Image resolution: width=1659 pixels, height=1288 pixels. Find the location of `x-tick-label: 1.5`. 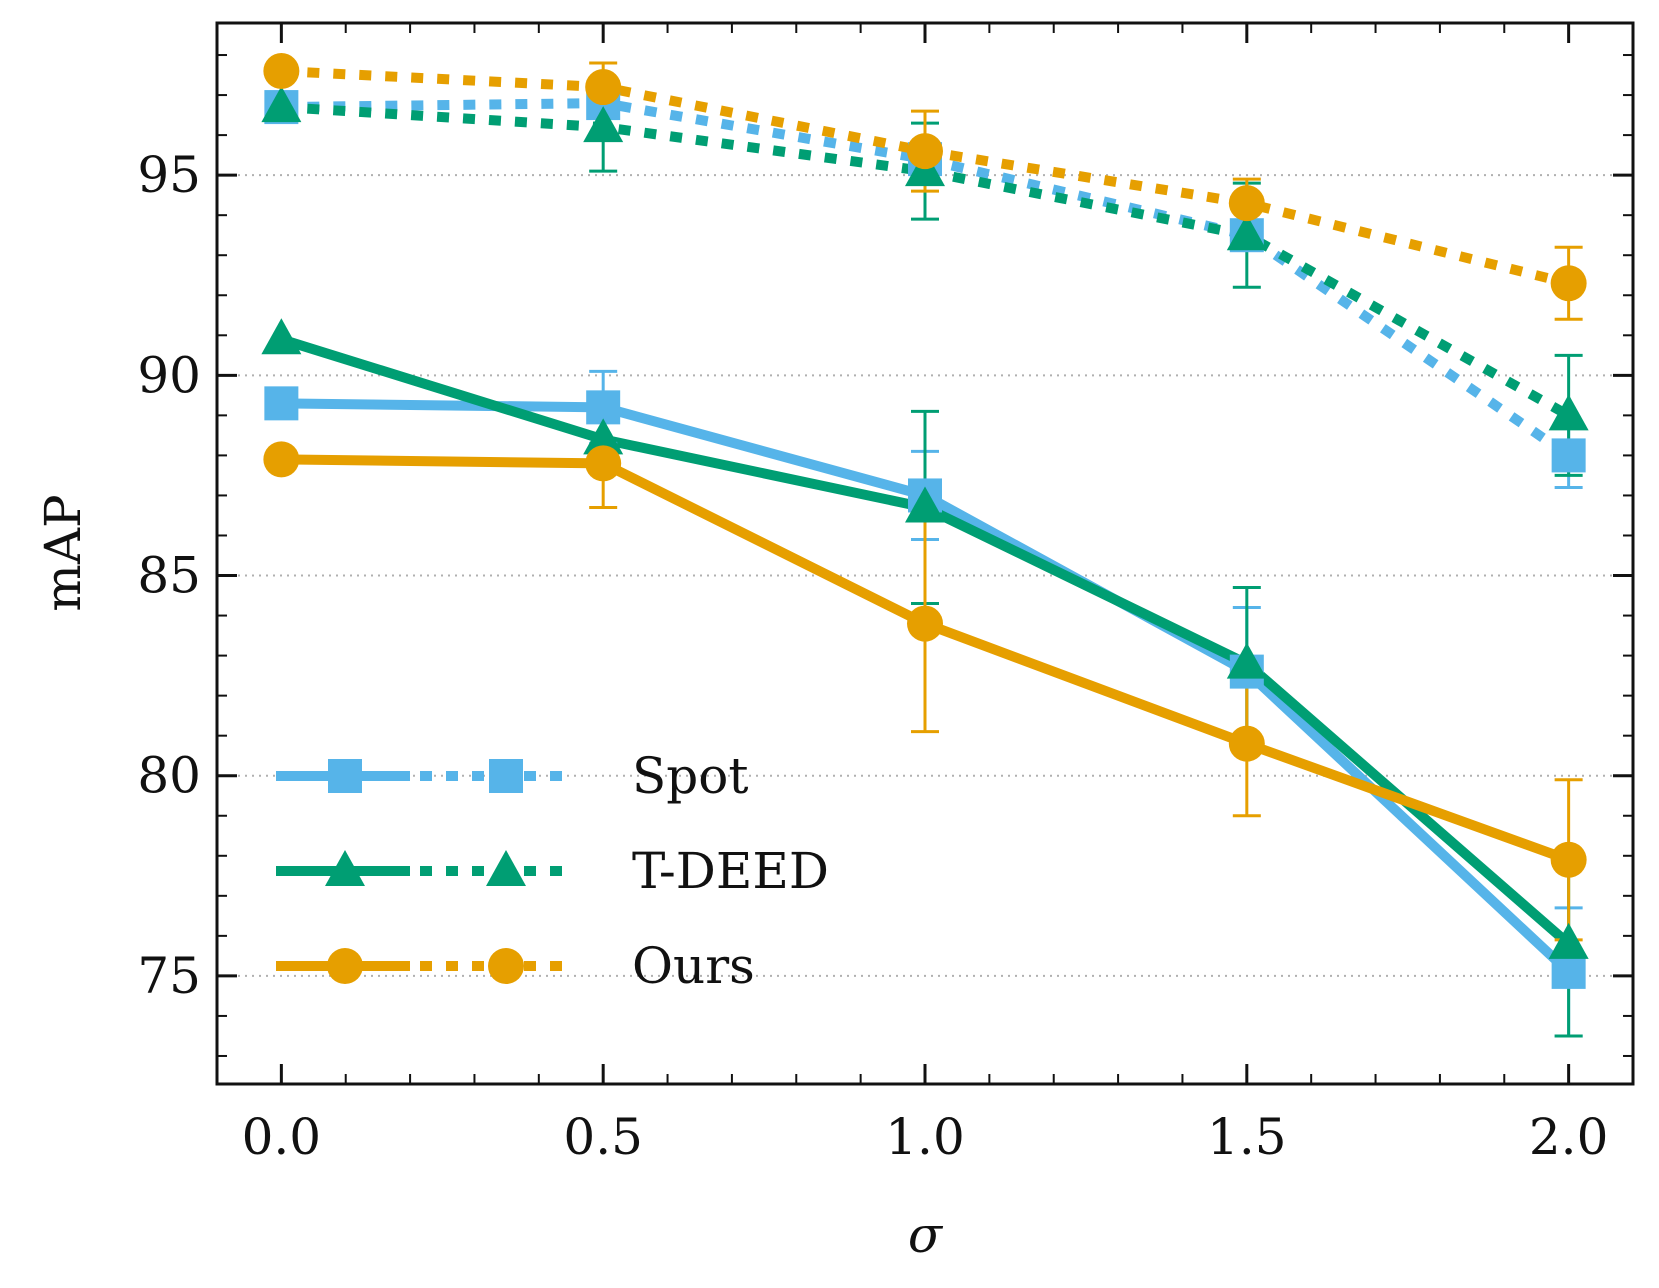

x-tick-label: 1.5 is located at coordinates (1247, 1137).